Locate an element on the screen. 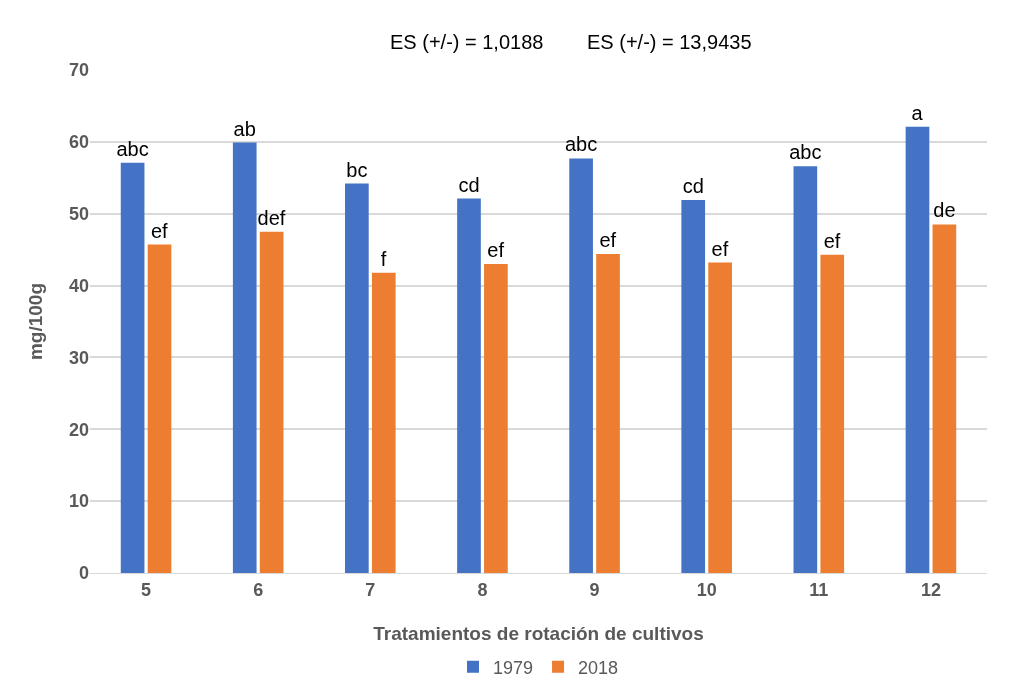 The image size is (1017, 698). y-tick-label: 40 is located at coordinates (78, 285).